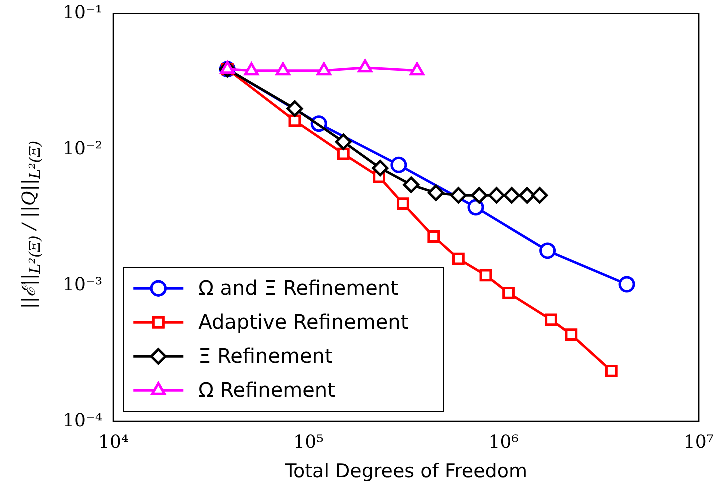 Image resolution: width=717 pixels, height=490 pixels. I want to click on x-tick-label: 10⁴, so click(113, 443).